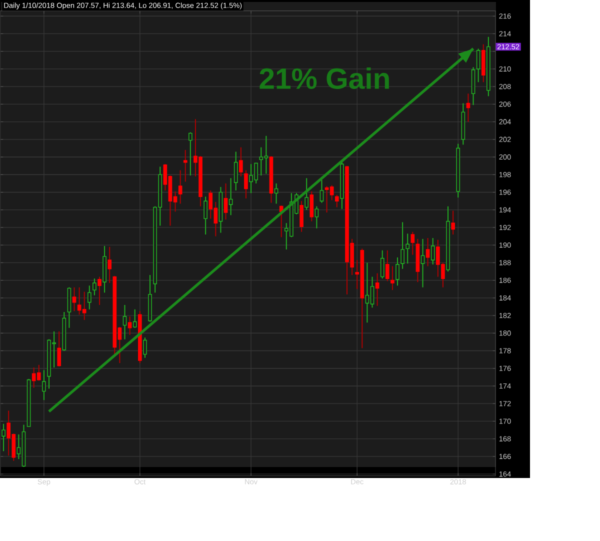 The image size is (600, 541). Describe the element at coordinates (324, 78) in the screenshot. I see `annotation: 21% Gain` at that location.